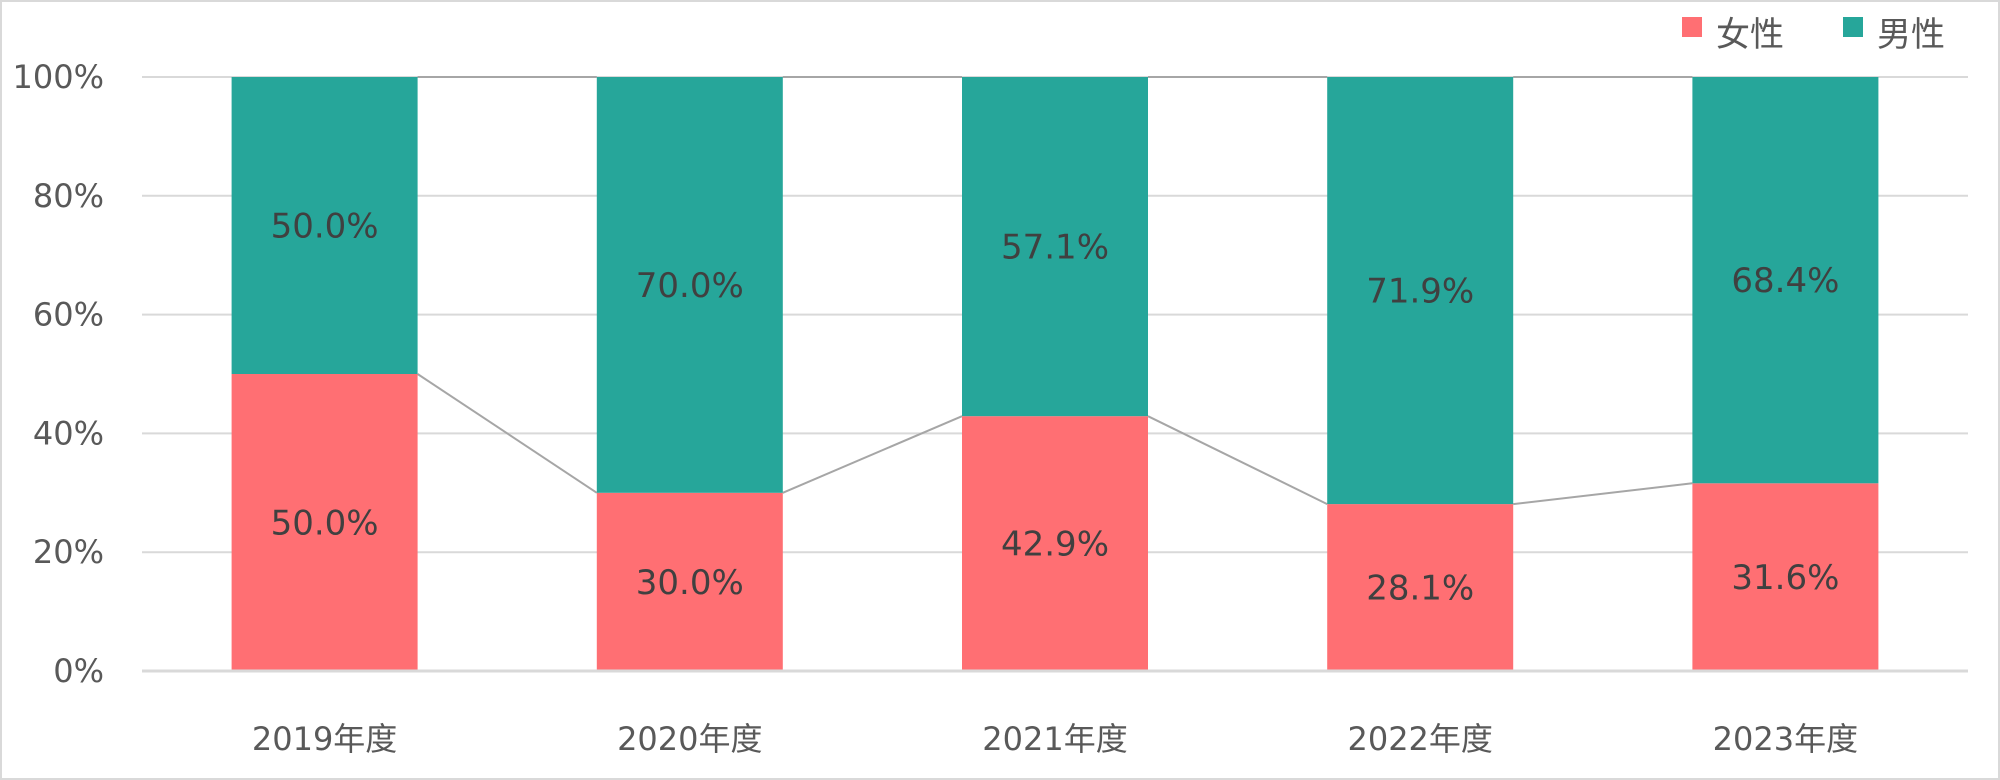  I want to click on x-category-label: 2021年度, so click(1054, 739).